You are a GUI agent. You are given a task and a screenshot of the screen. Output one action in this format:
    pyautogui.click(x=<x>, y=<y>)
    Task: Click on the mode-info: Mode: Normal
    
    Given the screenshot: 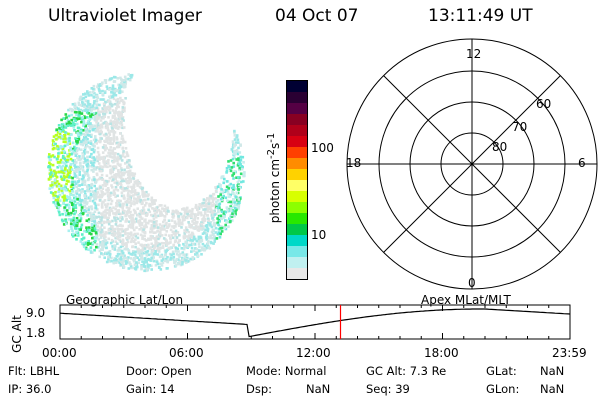 What is the action you would take?
    pyautogui.click(x=286, y=371)
    